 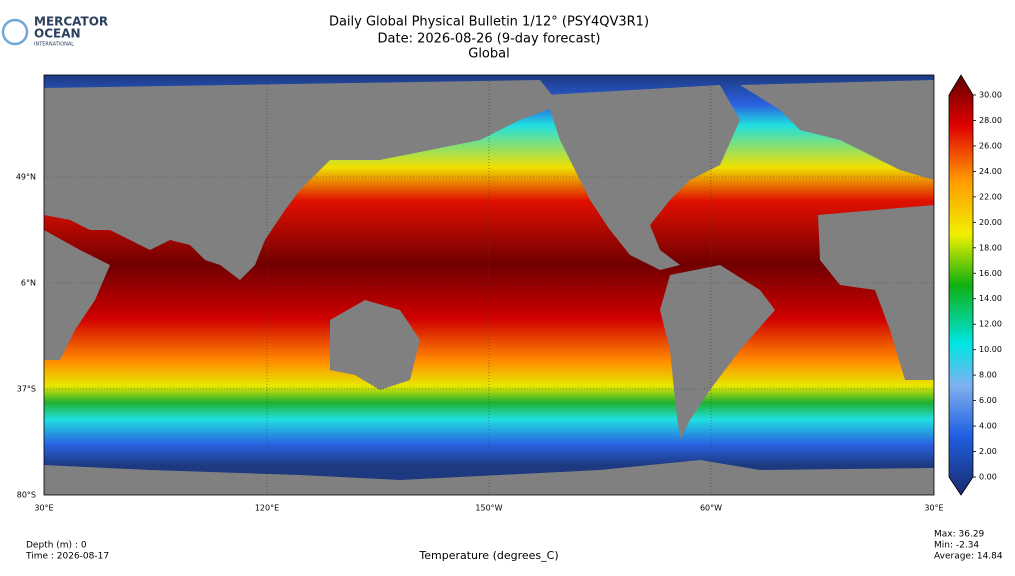 What do you see at coordinates (988, 375) in the screenshot?
I see `colorbar-tick-label: 8.00` at bounding box center [988, 375].